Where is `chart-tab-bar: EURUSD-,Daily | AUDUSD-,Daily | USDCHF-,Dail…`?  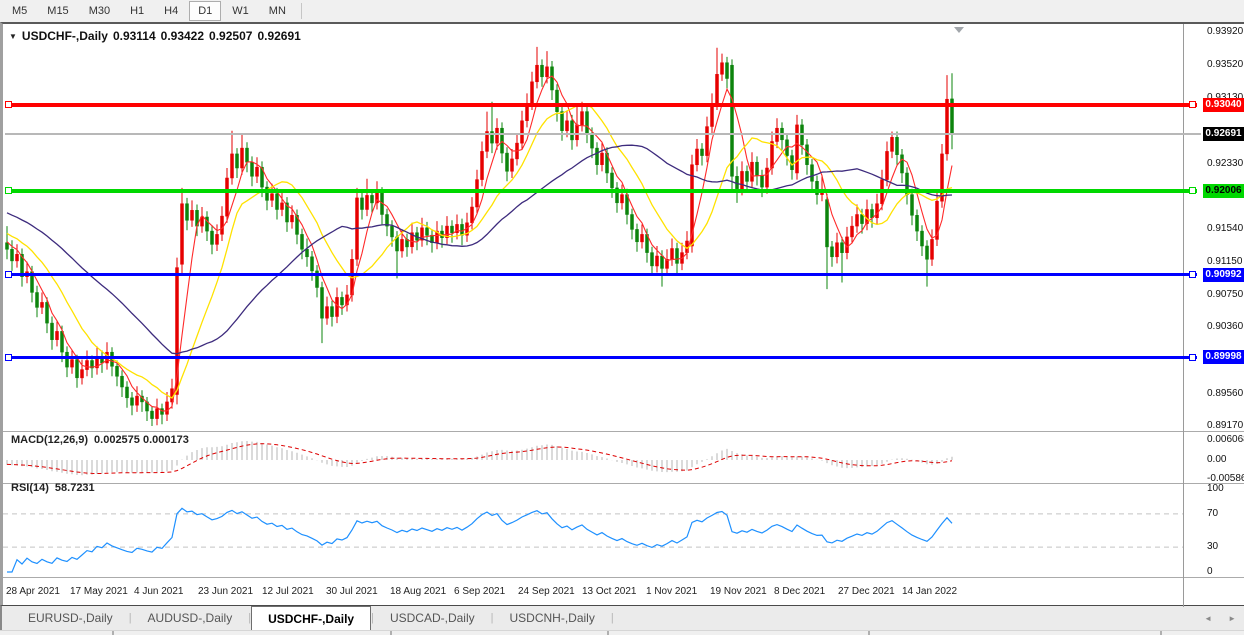
chart-tab-bar: EURUSD-,Daily | AUDUSD-,Daily | USDCHF-,Dail… is located at coordinates (622, 617).